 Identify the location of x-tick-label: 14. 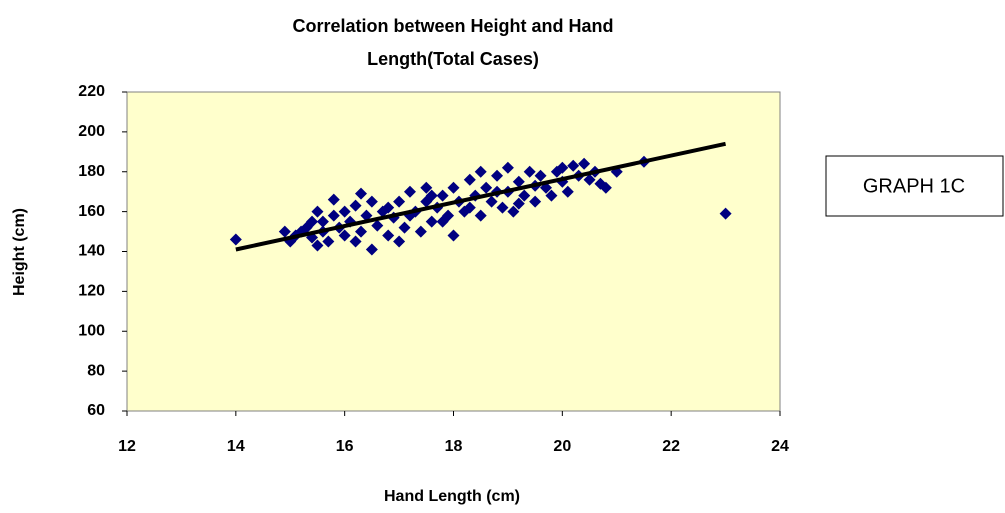
(236, 446).